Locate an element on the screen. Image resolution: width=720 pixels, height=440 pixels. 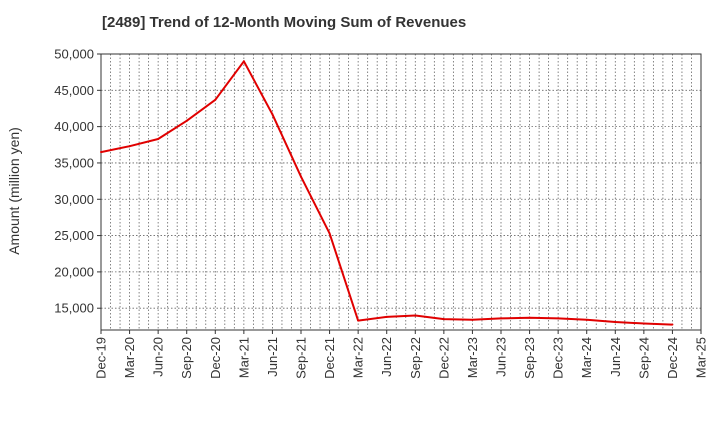
x-tick-label: Jun-23 is located at coordinates (501, 357).